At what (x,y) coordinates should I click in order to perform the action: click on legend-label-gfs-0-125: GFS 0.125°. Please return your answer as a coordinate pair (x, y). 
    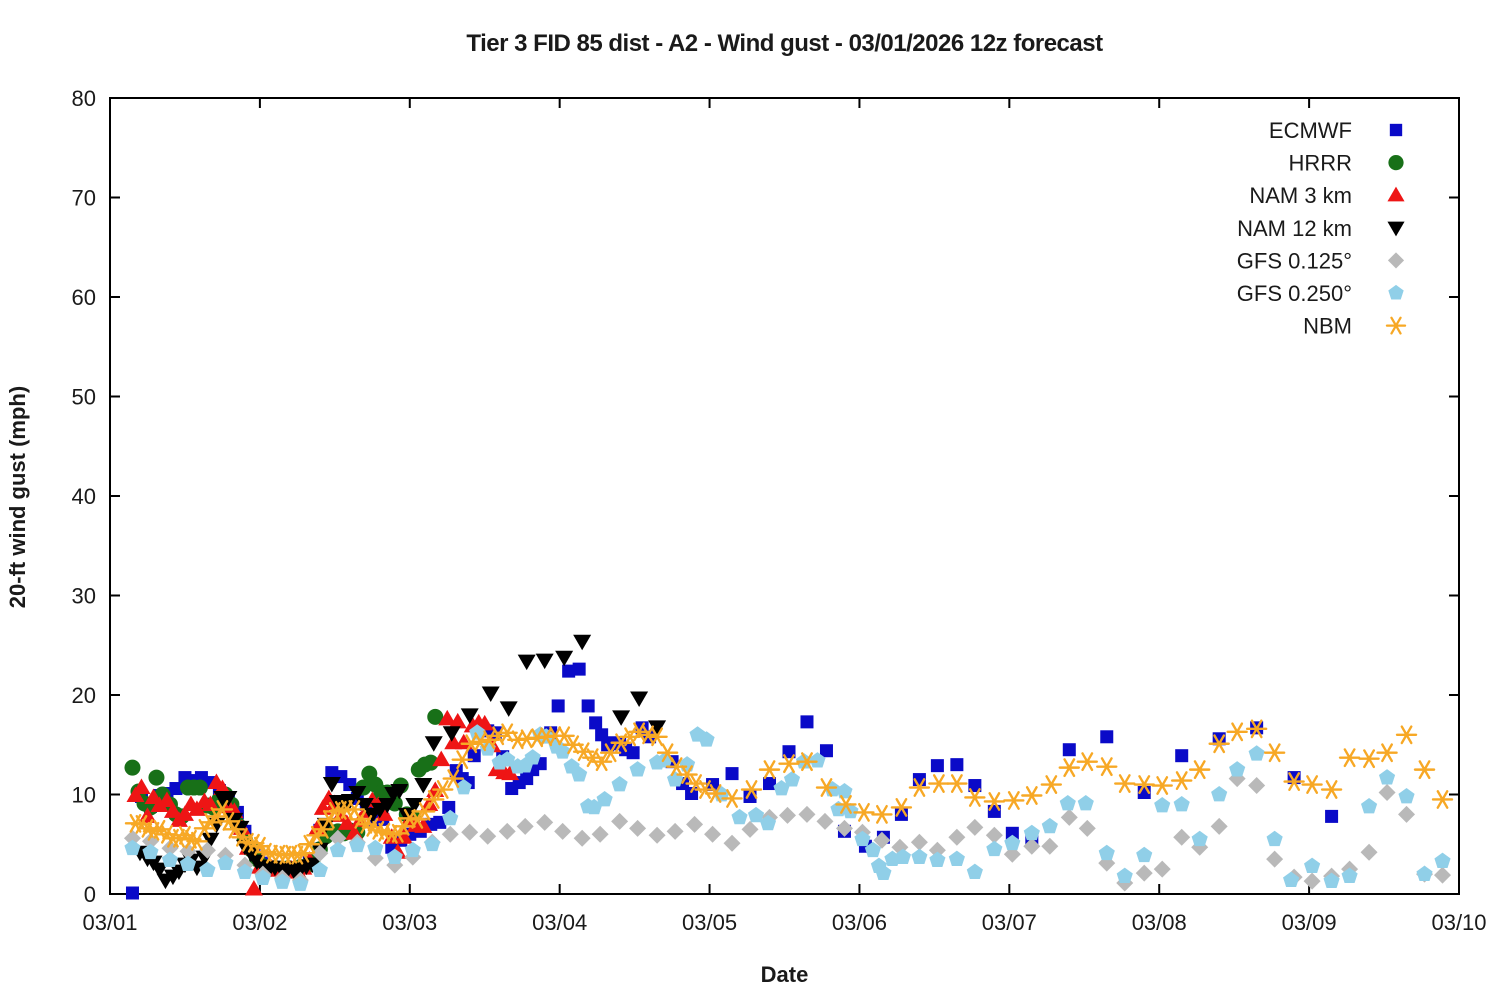
    Looking at the image, I should click on (1294, 260).